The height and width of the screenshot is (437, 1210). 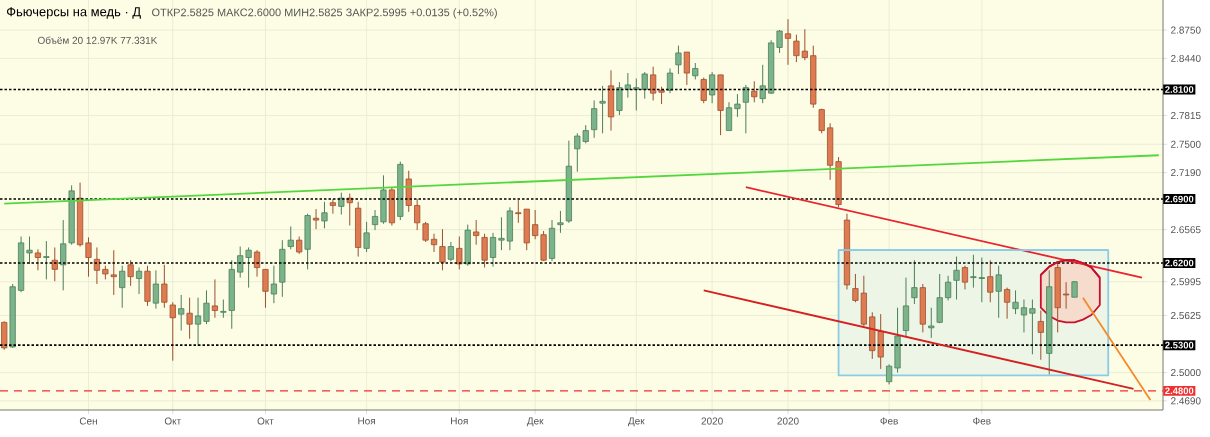 I want to click on x-tick-label: Сен, so click(x=88, y=421).